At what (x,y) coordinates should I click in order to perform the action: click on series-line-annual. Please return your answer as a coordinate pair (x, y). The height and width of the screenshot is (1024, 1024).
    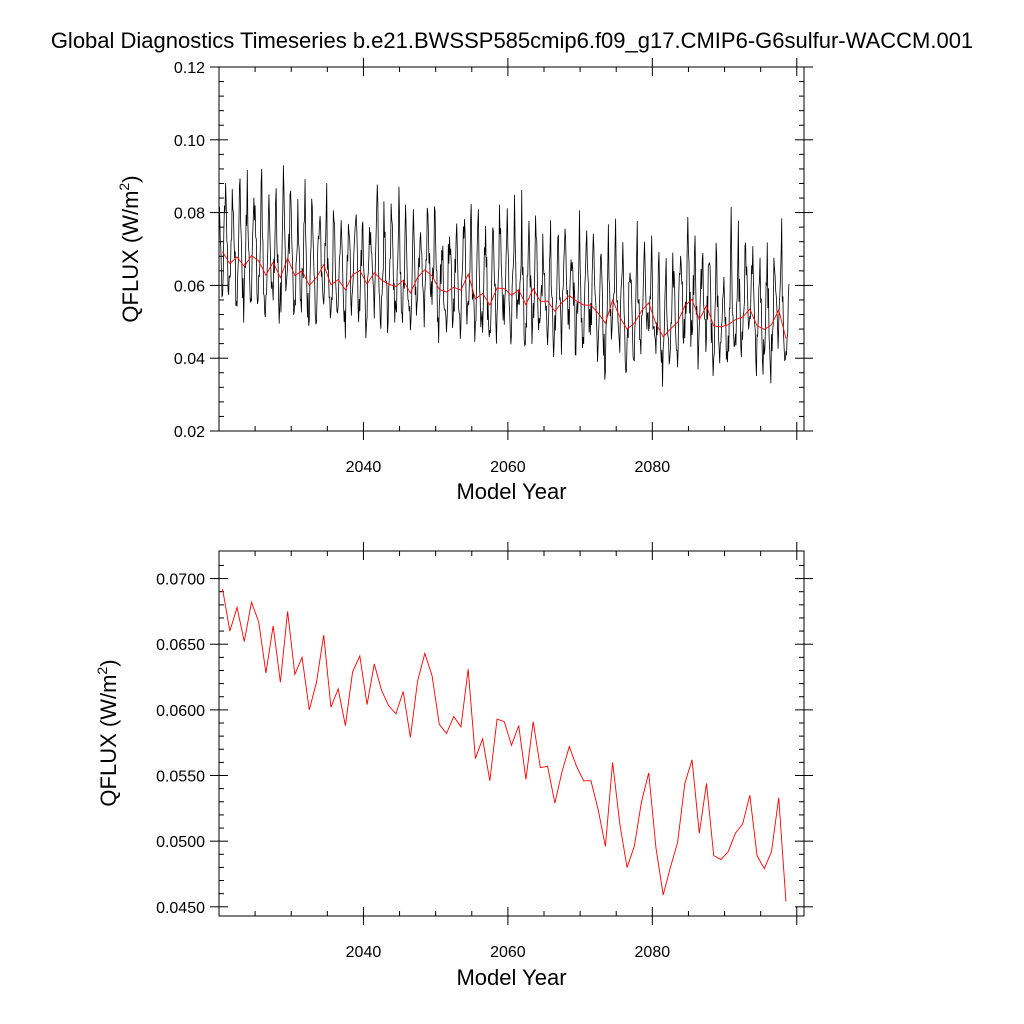
    Looking at the image, I should click on (504, 295).